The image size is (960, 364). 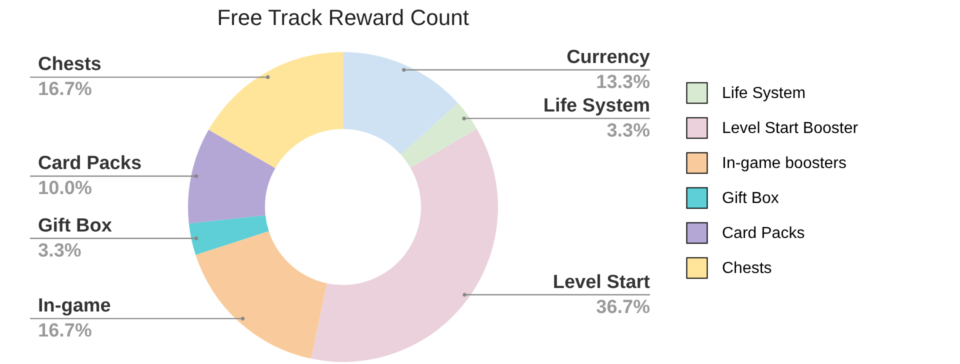 What do you see at coordinates (623, 82) in the screenshot?
I see `data-label: 13.3%` at bounding box center [623, 82].